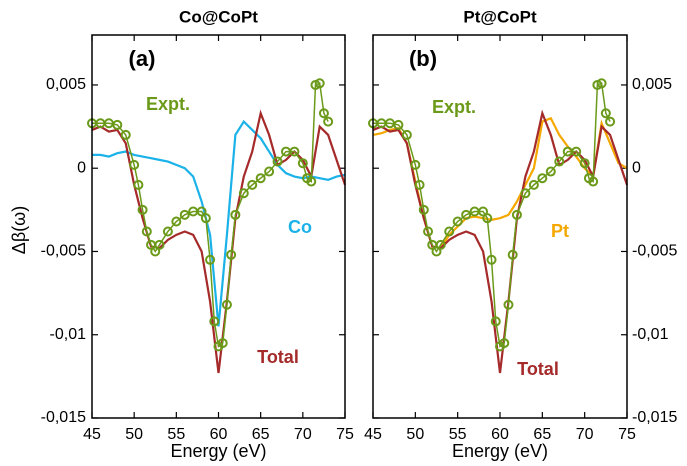  Describe the element at coordinates (142, 58) in the screenshot. I see `panel-label: (a)` at that location.